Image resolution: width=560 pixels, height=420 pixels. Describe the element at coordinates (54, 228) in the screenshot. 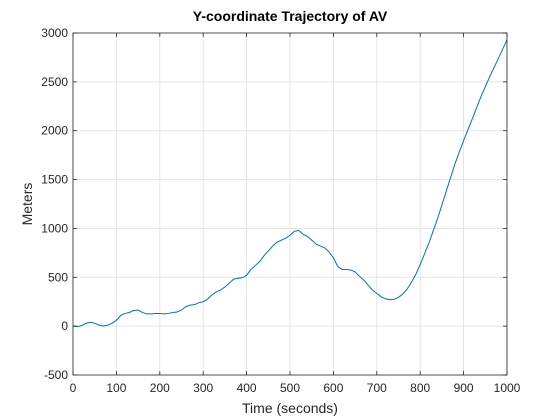

I see `y-tick-label: 1000` at that location.